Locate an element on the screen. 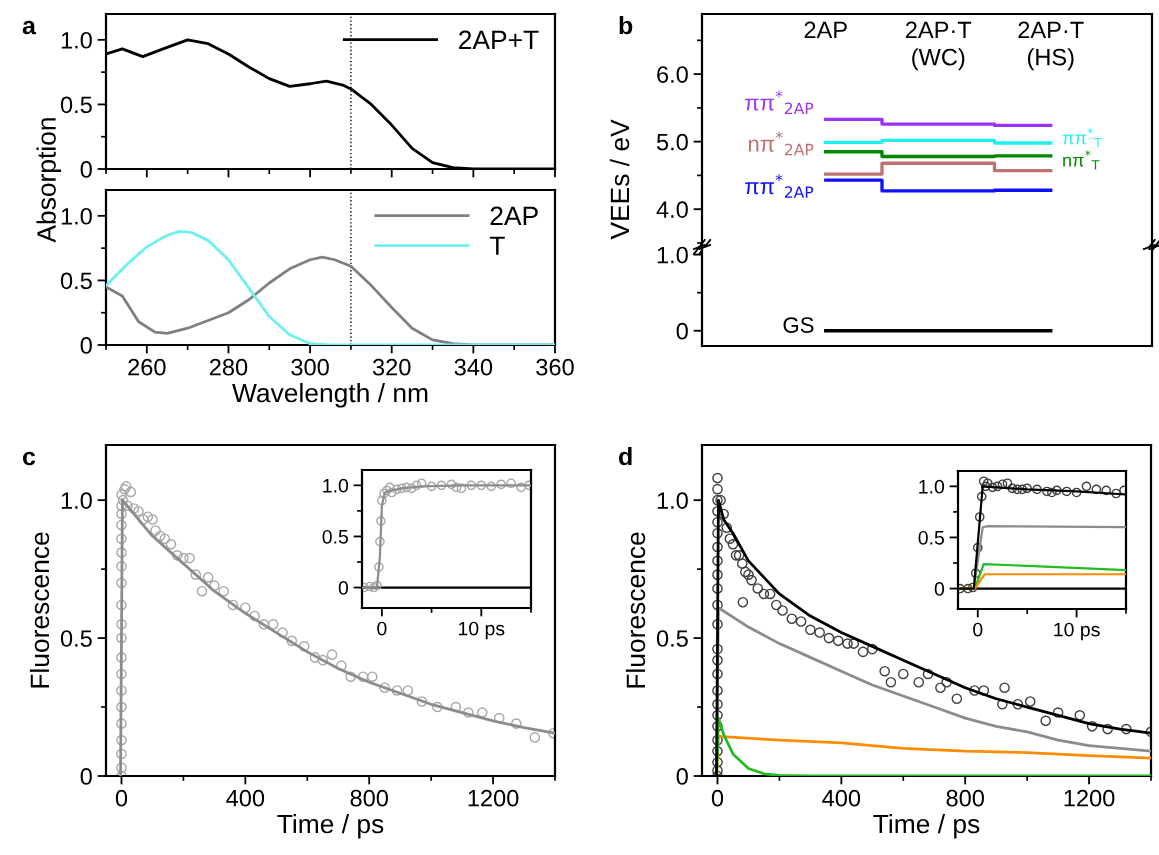 This screenshot has height=855, width=1159. series-label: ππ$^{*}$$_{T}$ is located at coordinates (1082, 137).